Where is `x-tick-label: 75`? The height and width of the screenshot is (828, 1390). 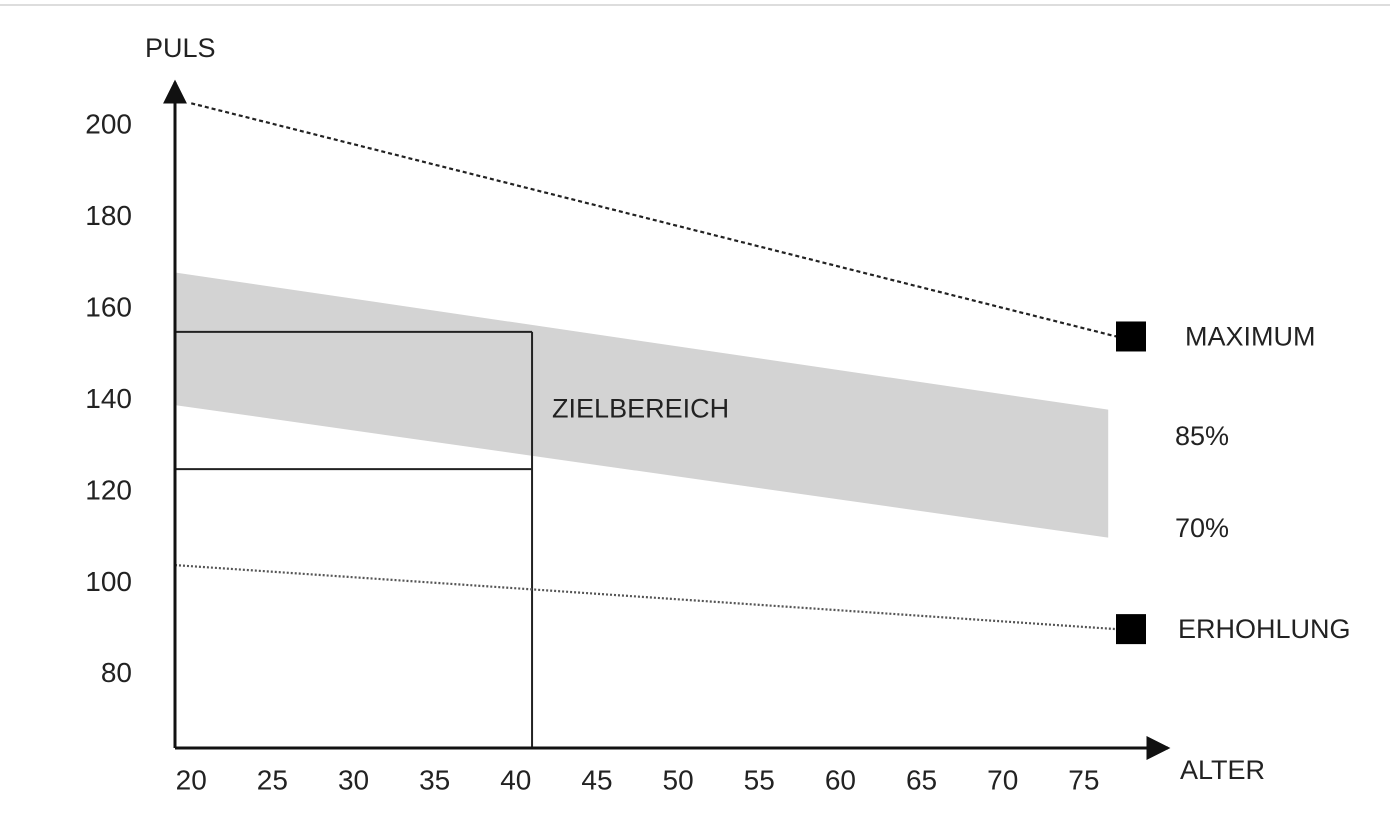
x-tick-label: 75 is located at coordinates (1083, 779).